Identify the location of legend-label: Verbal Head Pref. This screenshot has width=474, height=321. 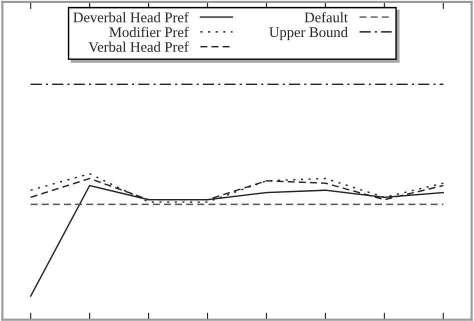
(138, 46).